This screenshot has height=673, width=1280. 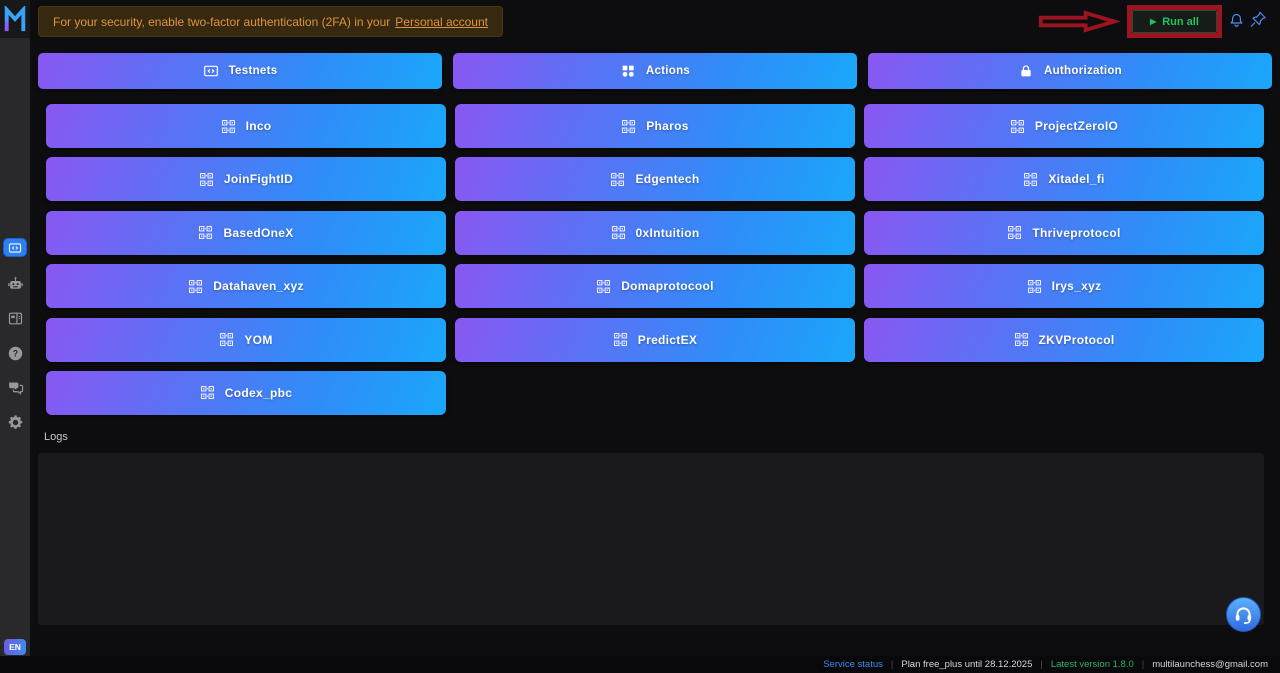 I want to click on grid-button-label: Datahaven_xyz, so click(x=258, y=286).